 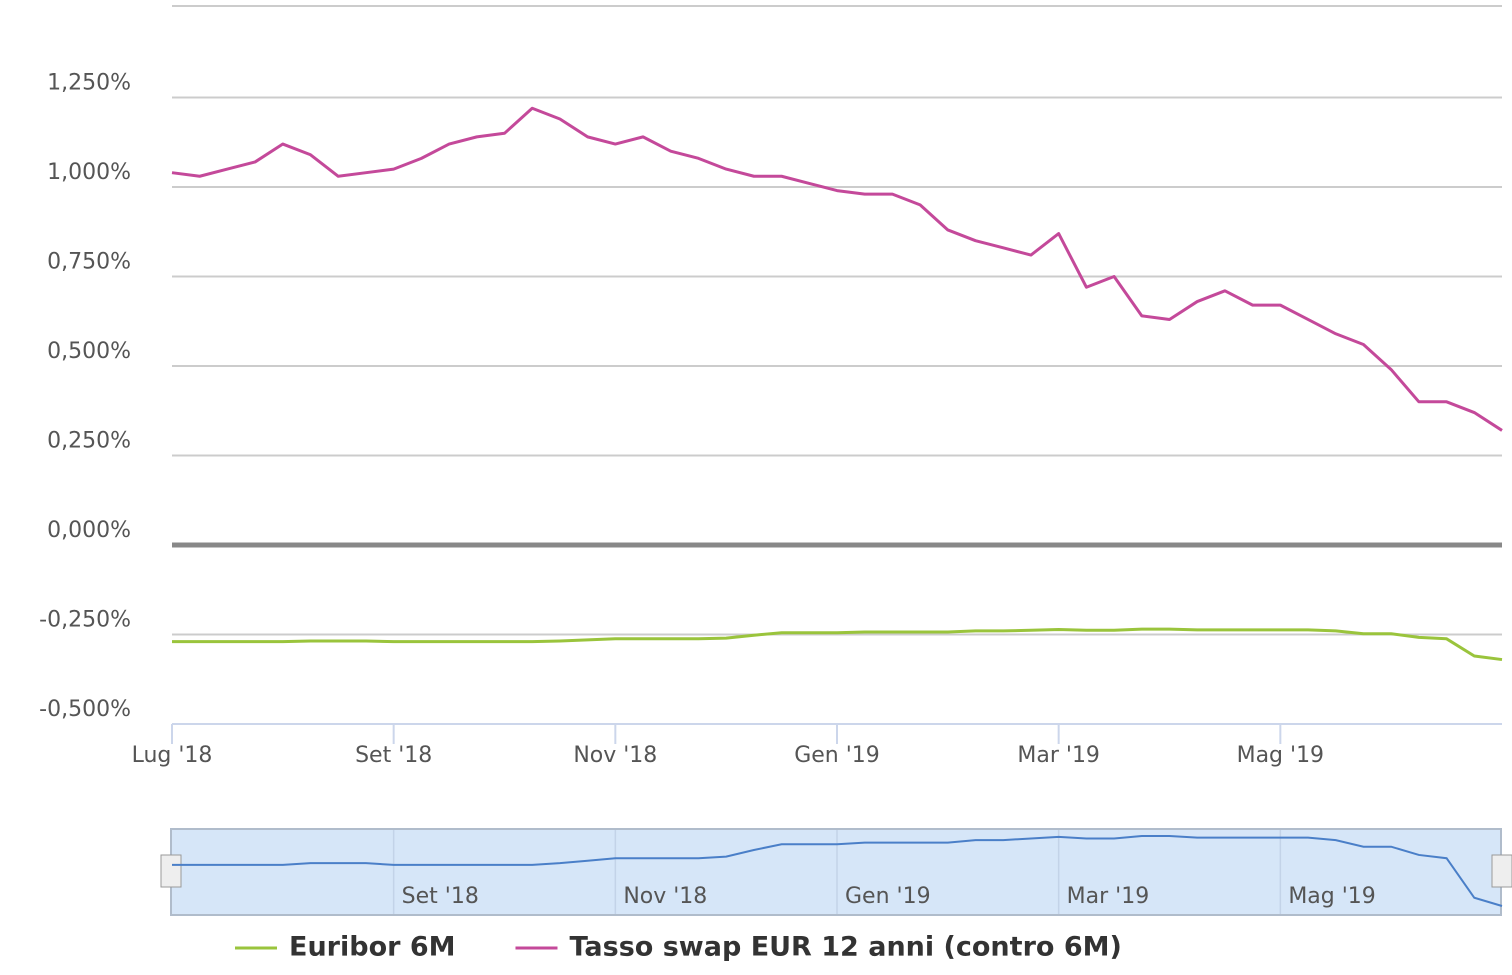 I want to click on navigator-label: Mag '19, so click(x=1331, y=896).